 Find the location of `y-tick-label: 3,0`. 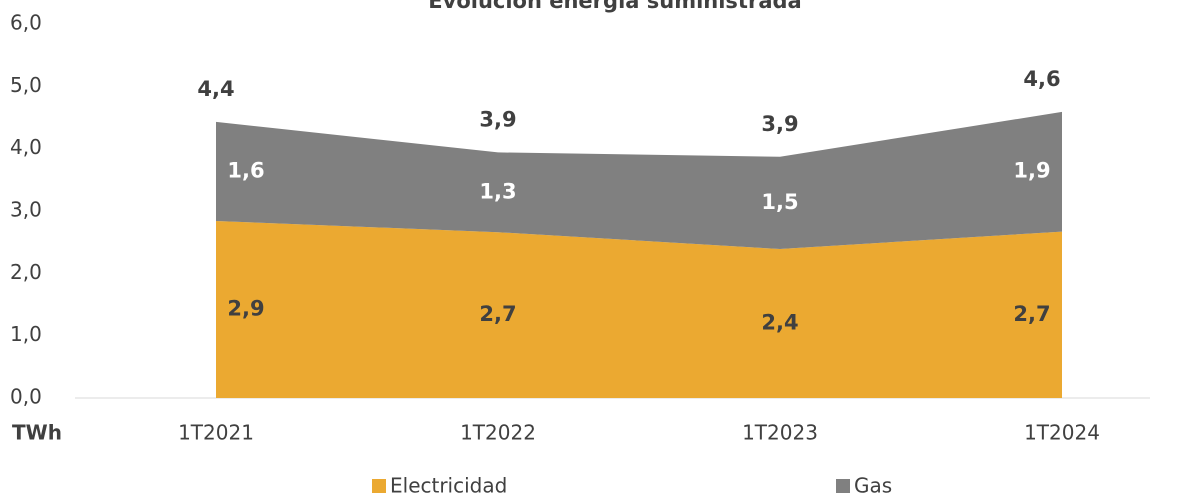

y-tick-label: 3,0 is located at coordinates (26, 210).